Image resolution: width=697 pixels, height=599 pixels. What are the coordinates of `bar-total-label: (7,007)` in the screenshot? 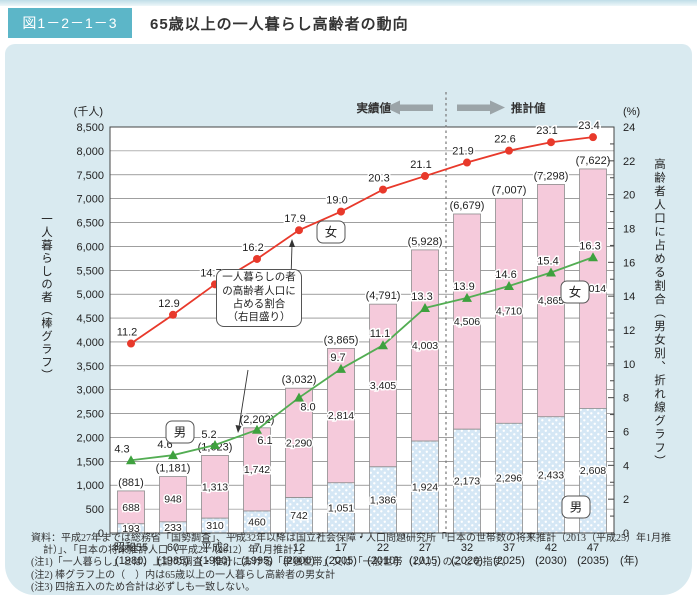 It's located at (509, 190).